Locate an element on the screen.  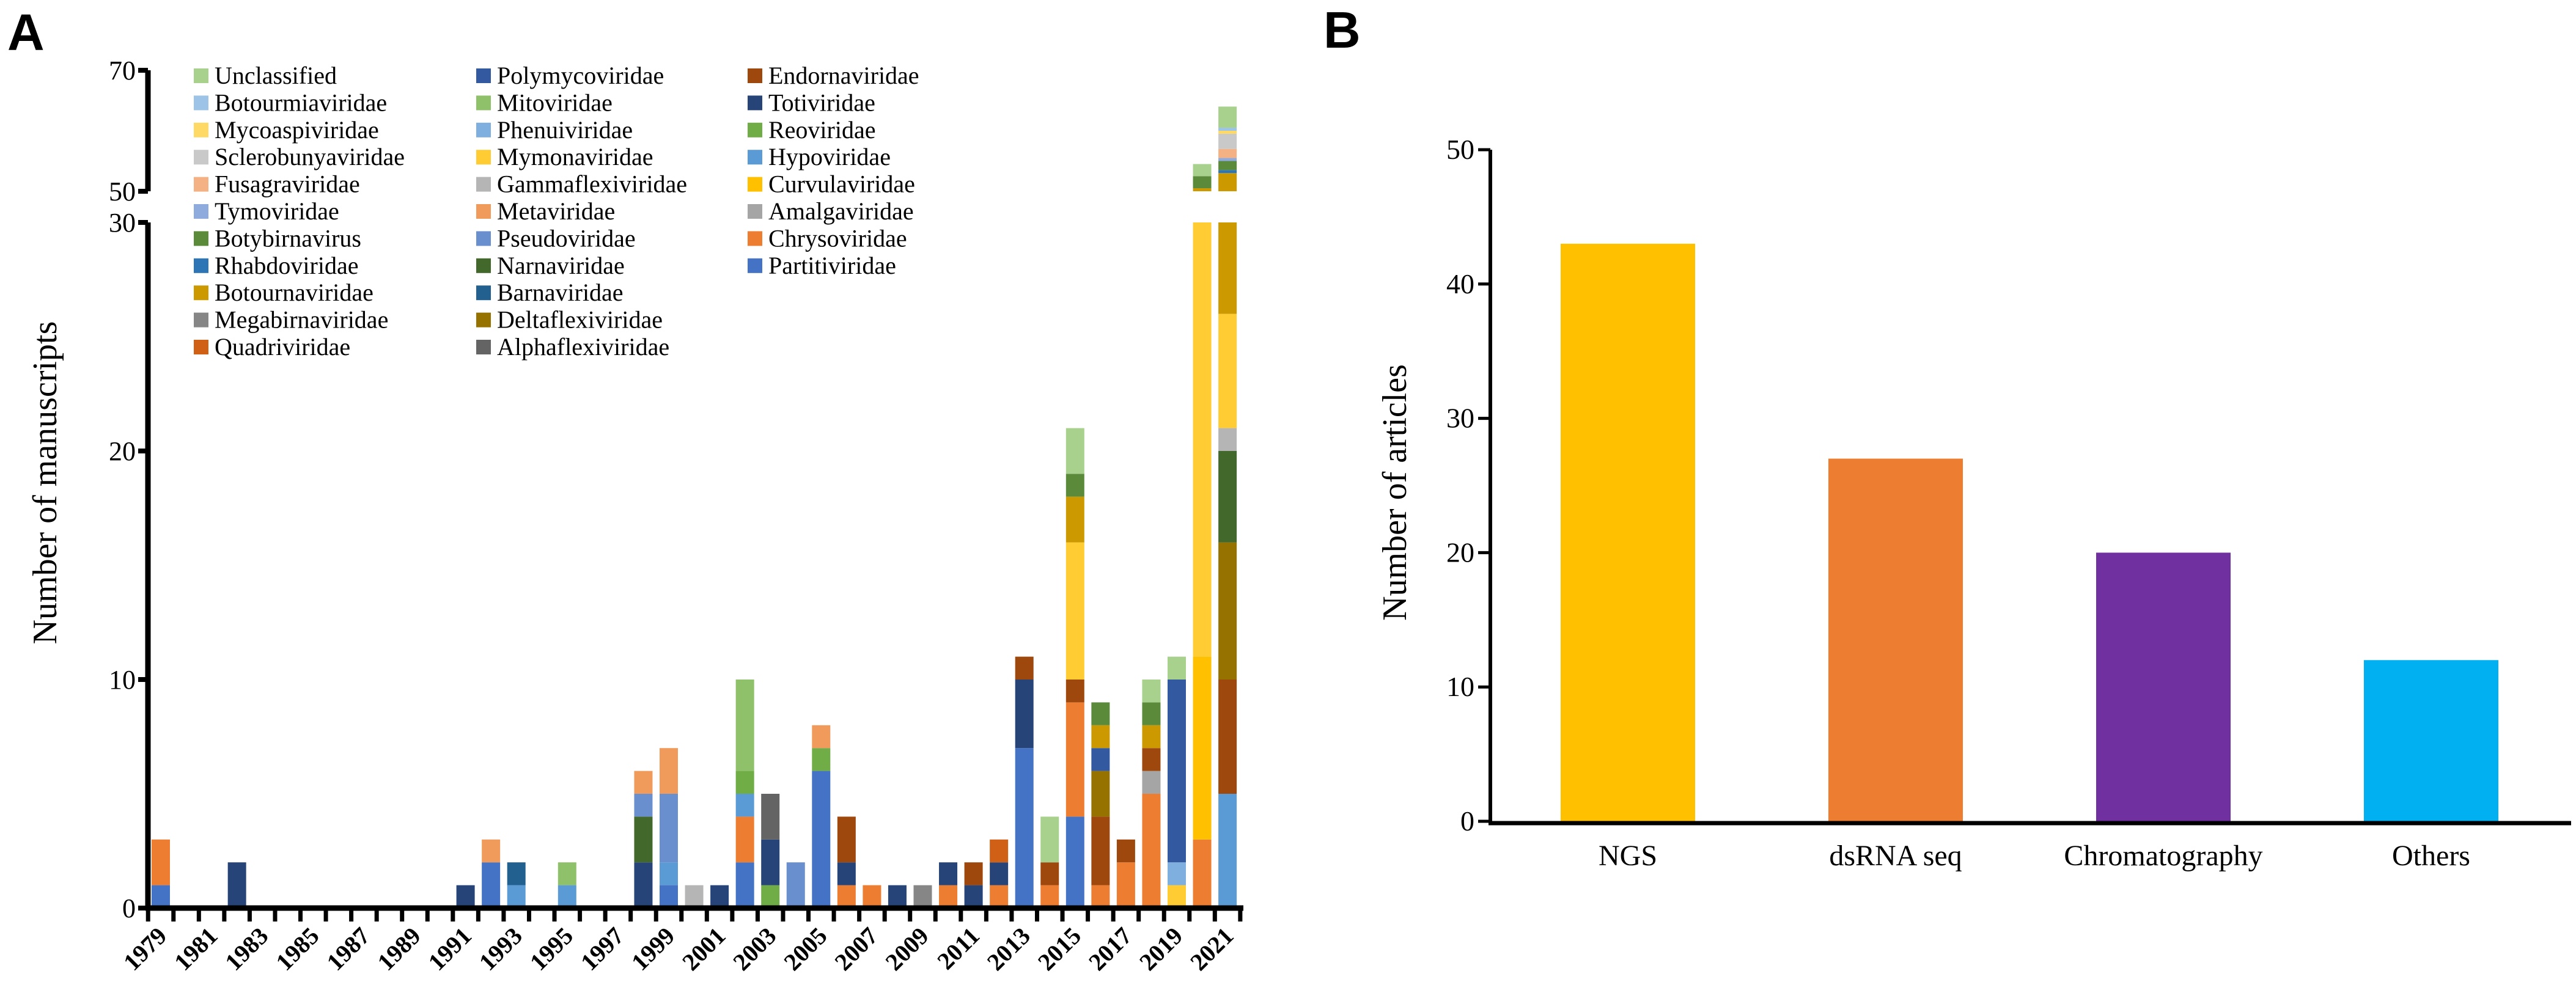
bar-segment-1979-chrysoviridae is located at coordinates (161, 862).